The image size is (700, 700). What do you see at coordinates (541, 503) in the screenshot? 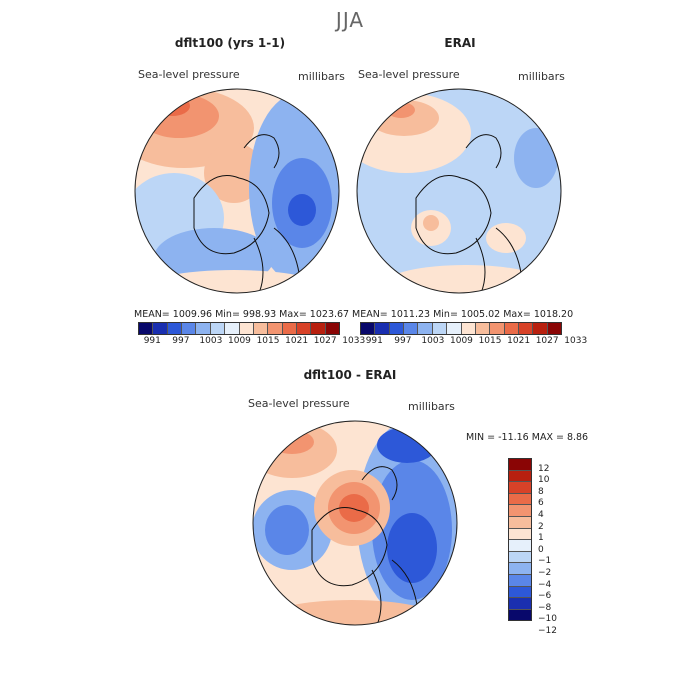
I see `colorbar-tick-label: 6` at bounding box center [541, 503].